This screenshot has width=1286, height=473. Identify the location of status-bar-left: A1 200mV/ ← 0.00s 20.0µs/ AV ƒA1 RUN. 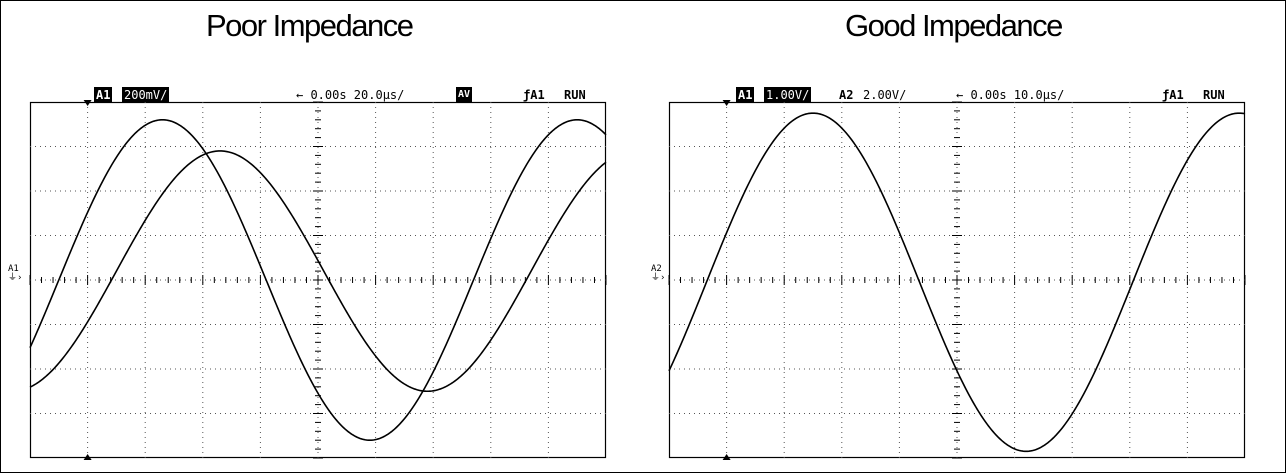
(318, 95).